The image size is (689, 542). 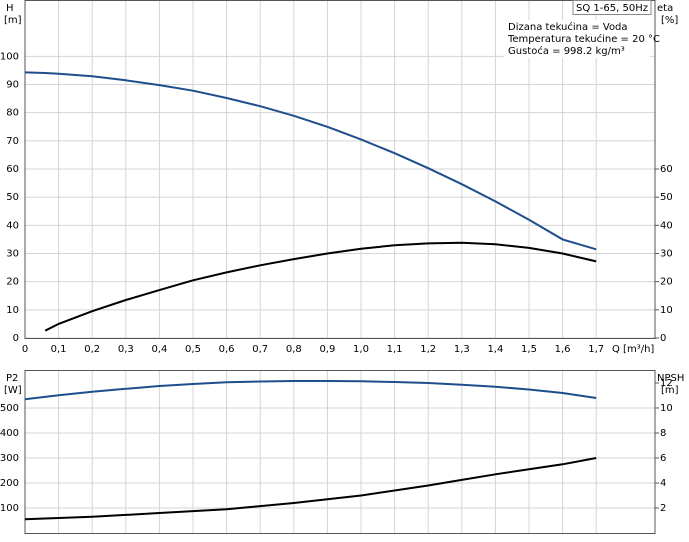 What do you see at coordinates (633, 349) in the screenshot?
I see `x-axis-label: Q [m³/h]` at bounding box center [633, 349].